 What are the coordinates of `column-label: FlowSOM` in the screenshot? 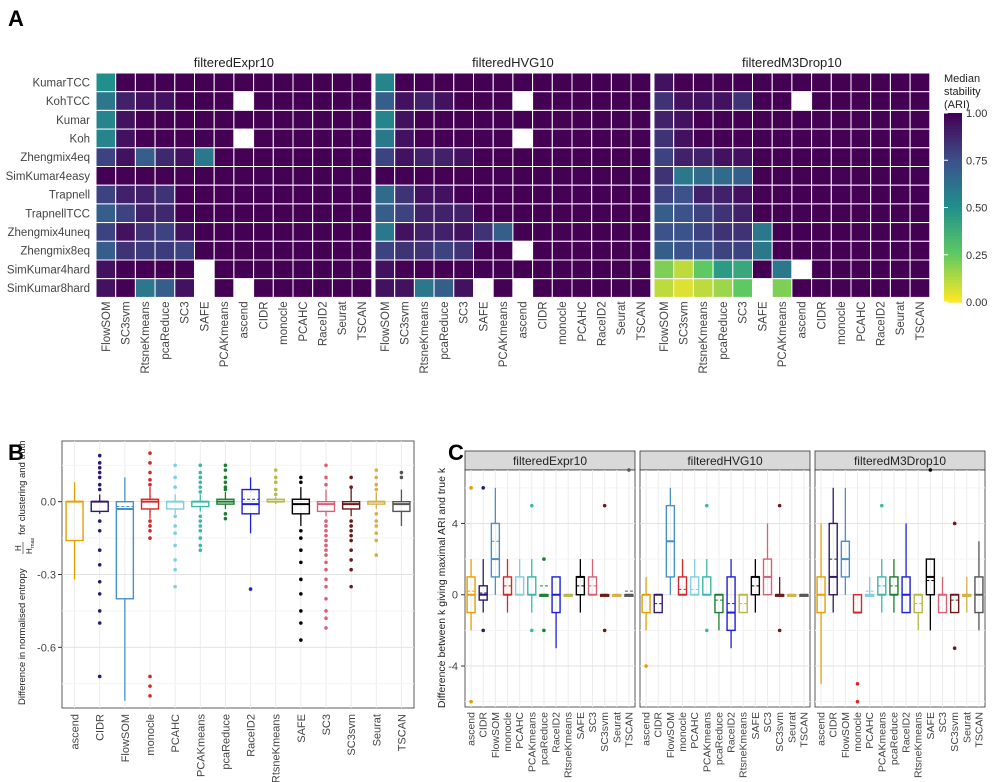 It's located at (665, 326).